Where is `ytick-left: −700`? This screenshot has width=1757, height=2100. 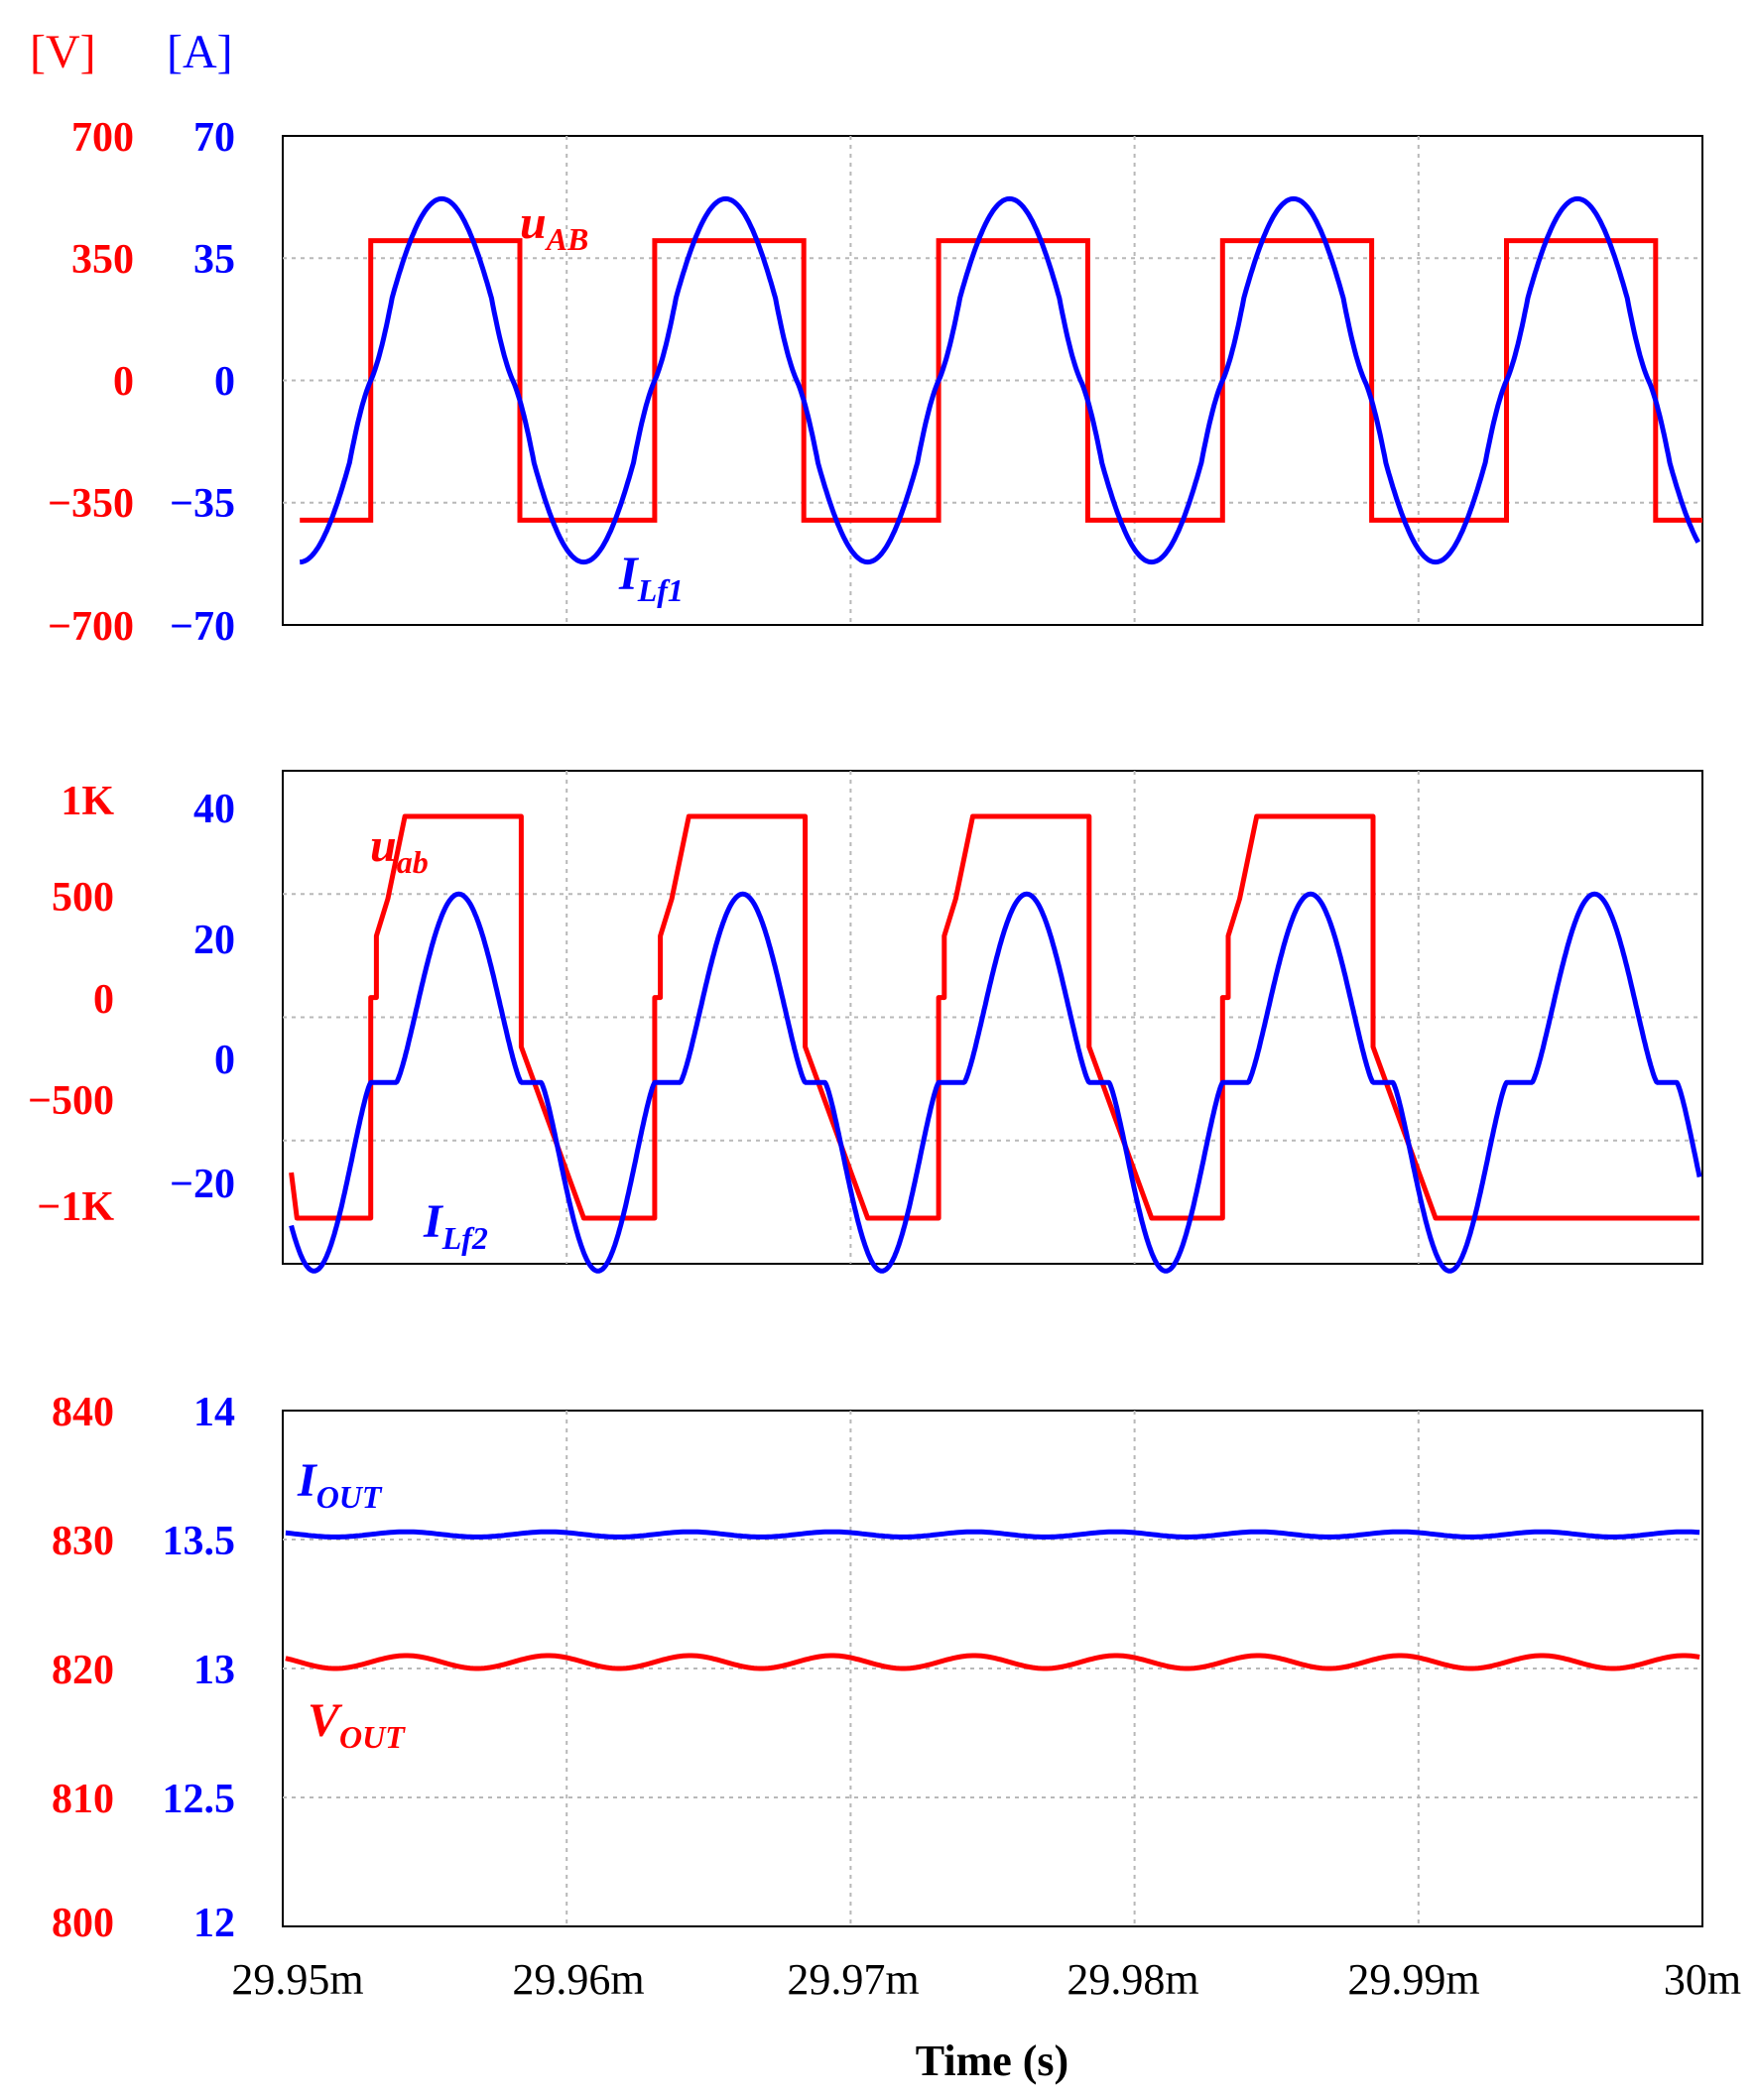 ytick-left: −700 is located at coordinates (91, 627).